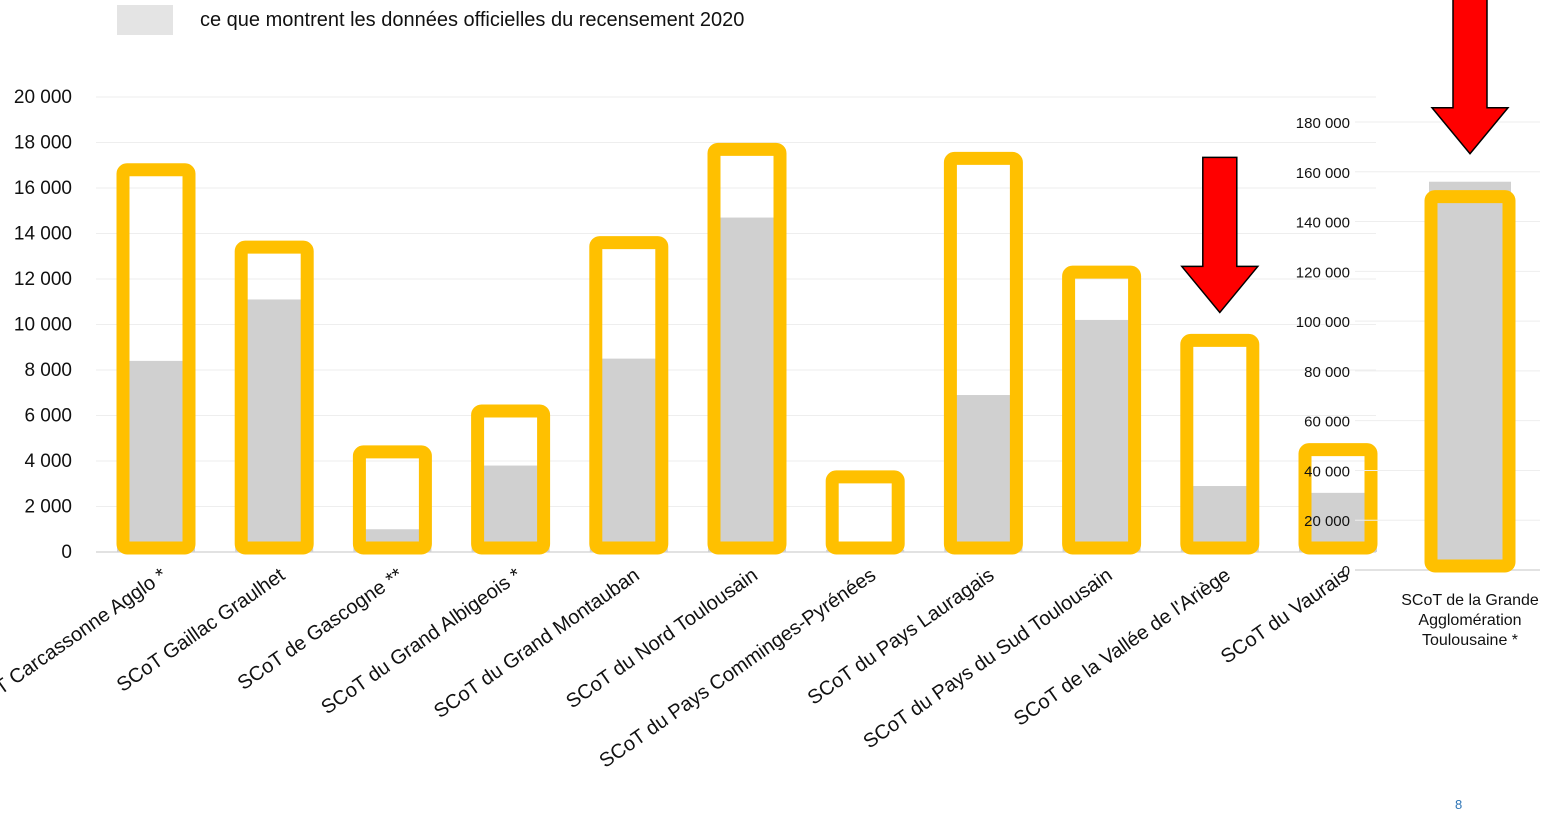 The height and width of the screenshot is (822, 1551). Describe the element at coordinates (85, 643) in the screenshot. I see `x-tick-label: SCoT Carcassonne Agglo *` at that location.